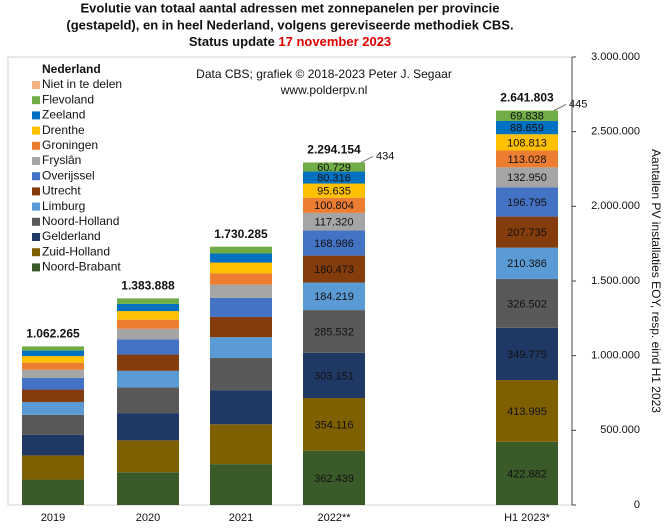 The width and height of the screenshot is (668, 529). What do you see at coordinates (578, 104) in the screenshot?
I see `data-label: 445` at bounding box center [578, 104].